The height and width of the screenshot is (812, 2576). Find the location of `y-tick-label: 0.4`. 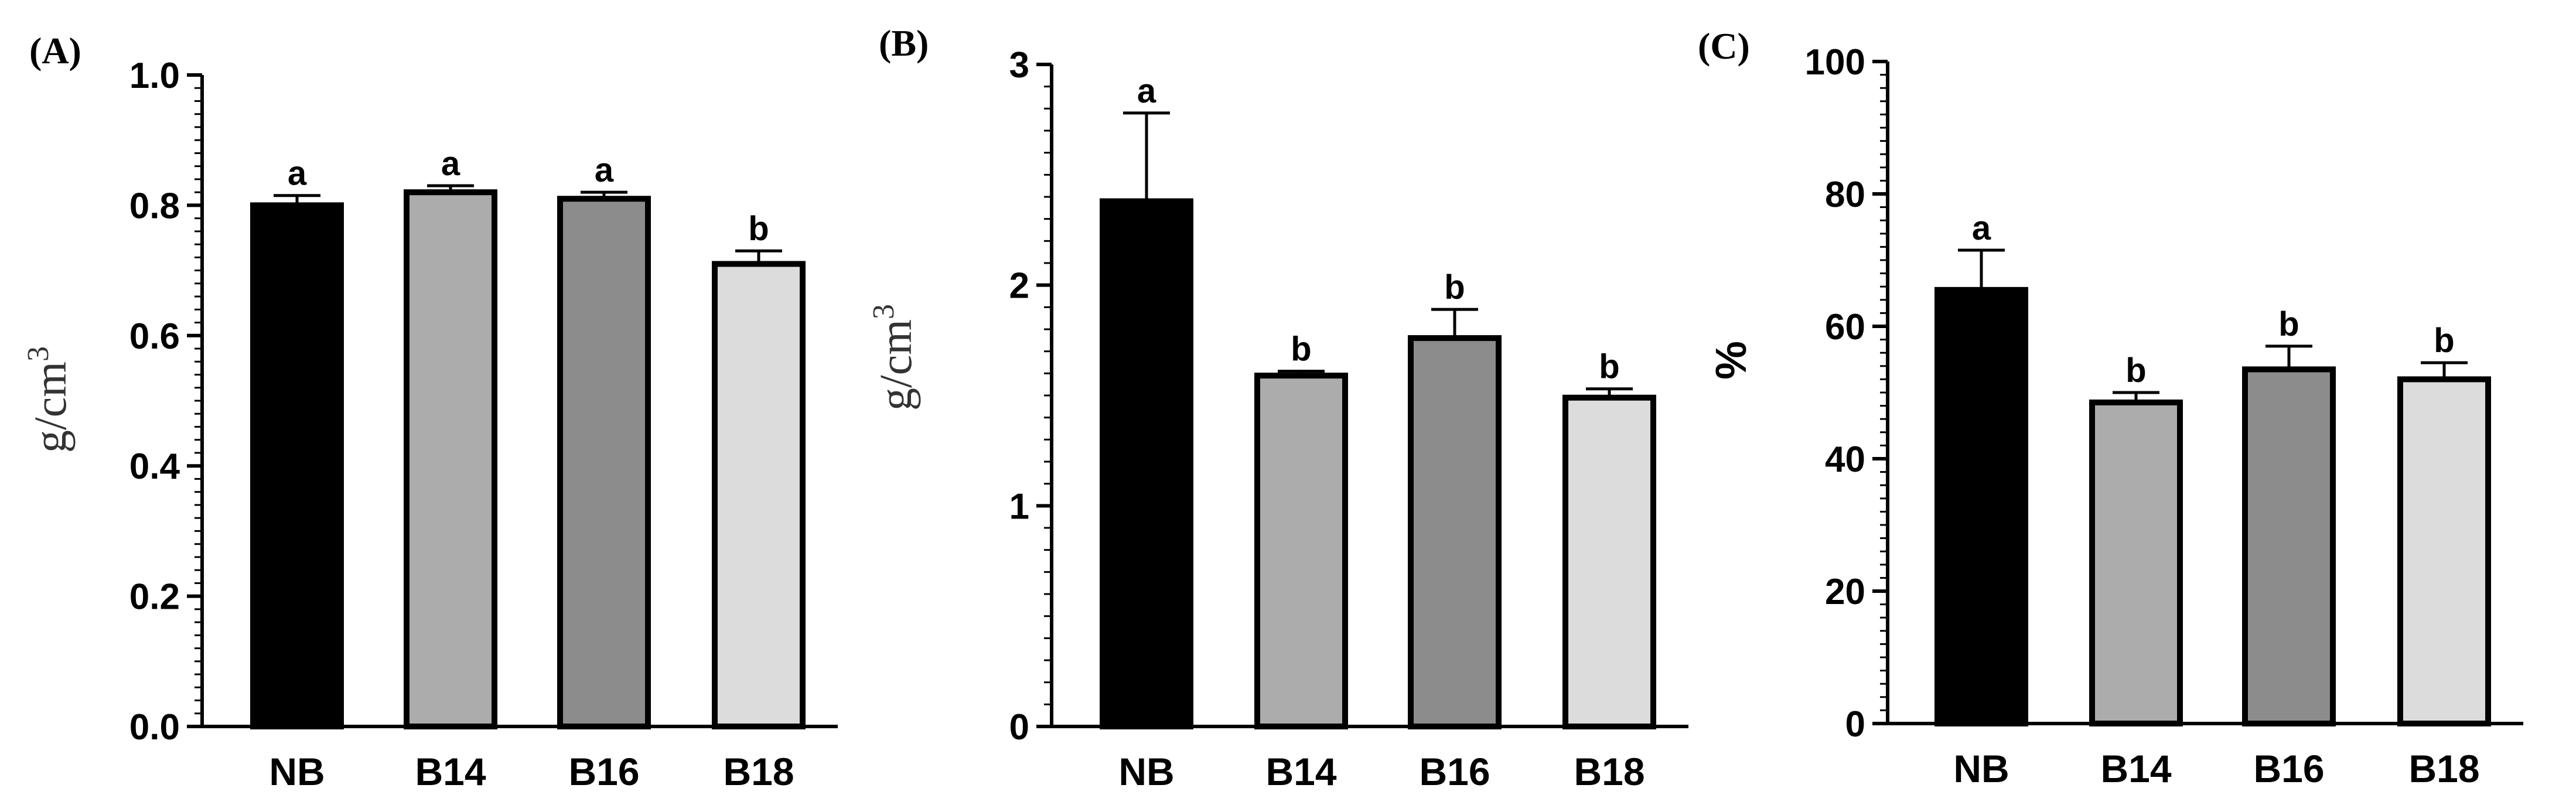

y-tick-label: 0.4 is located at coordinates (154, 466).